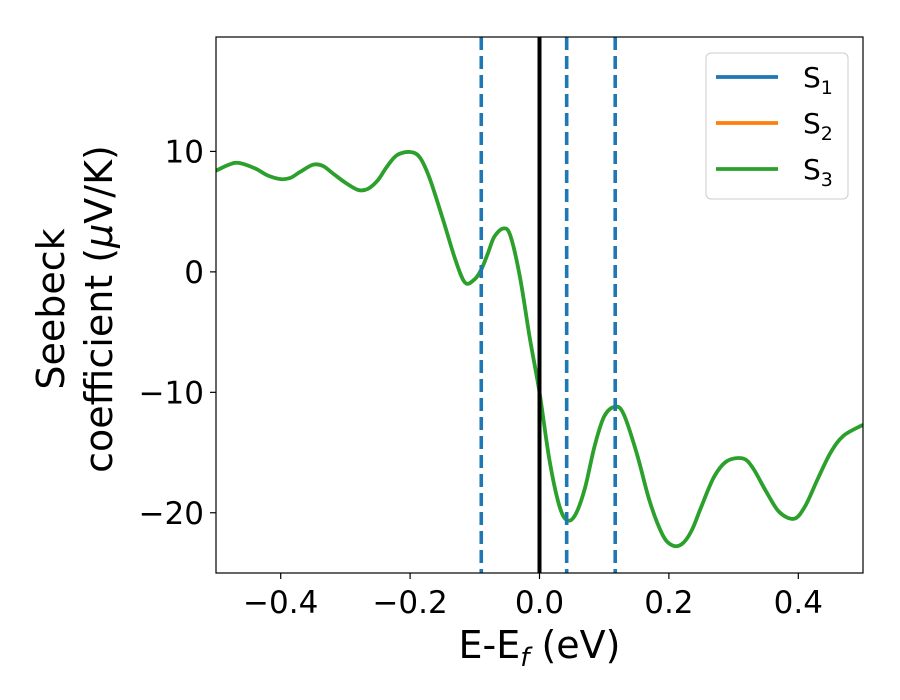 The width and height of the screenshot is (900, 700). Describe the element at coordinates (818, 172) in the screenshot. I see `legend-label-s3: S3` at that location.